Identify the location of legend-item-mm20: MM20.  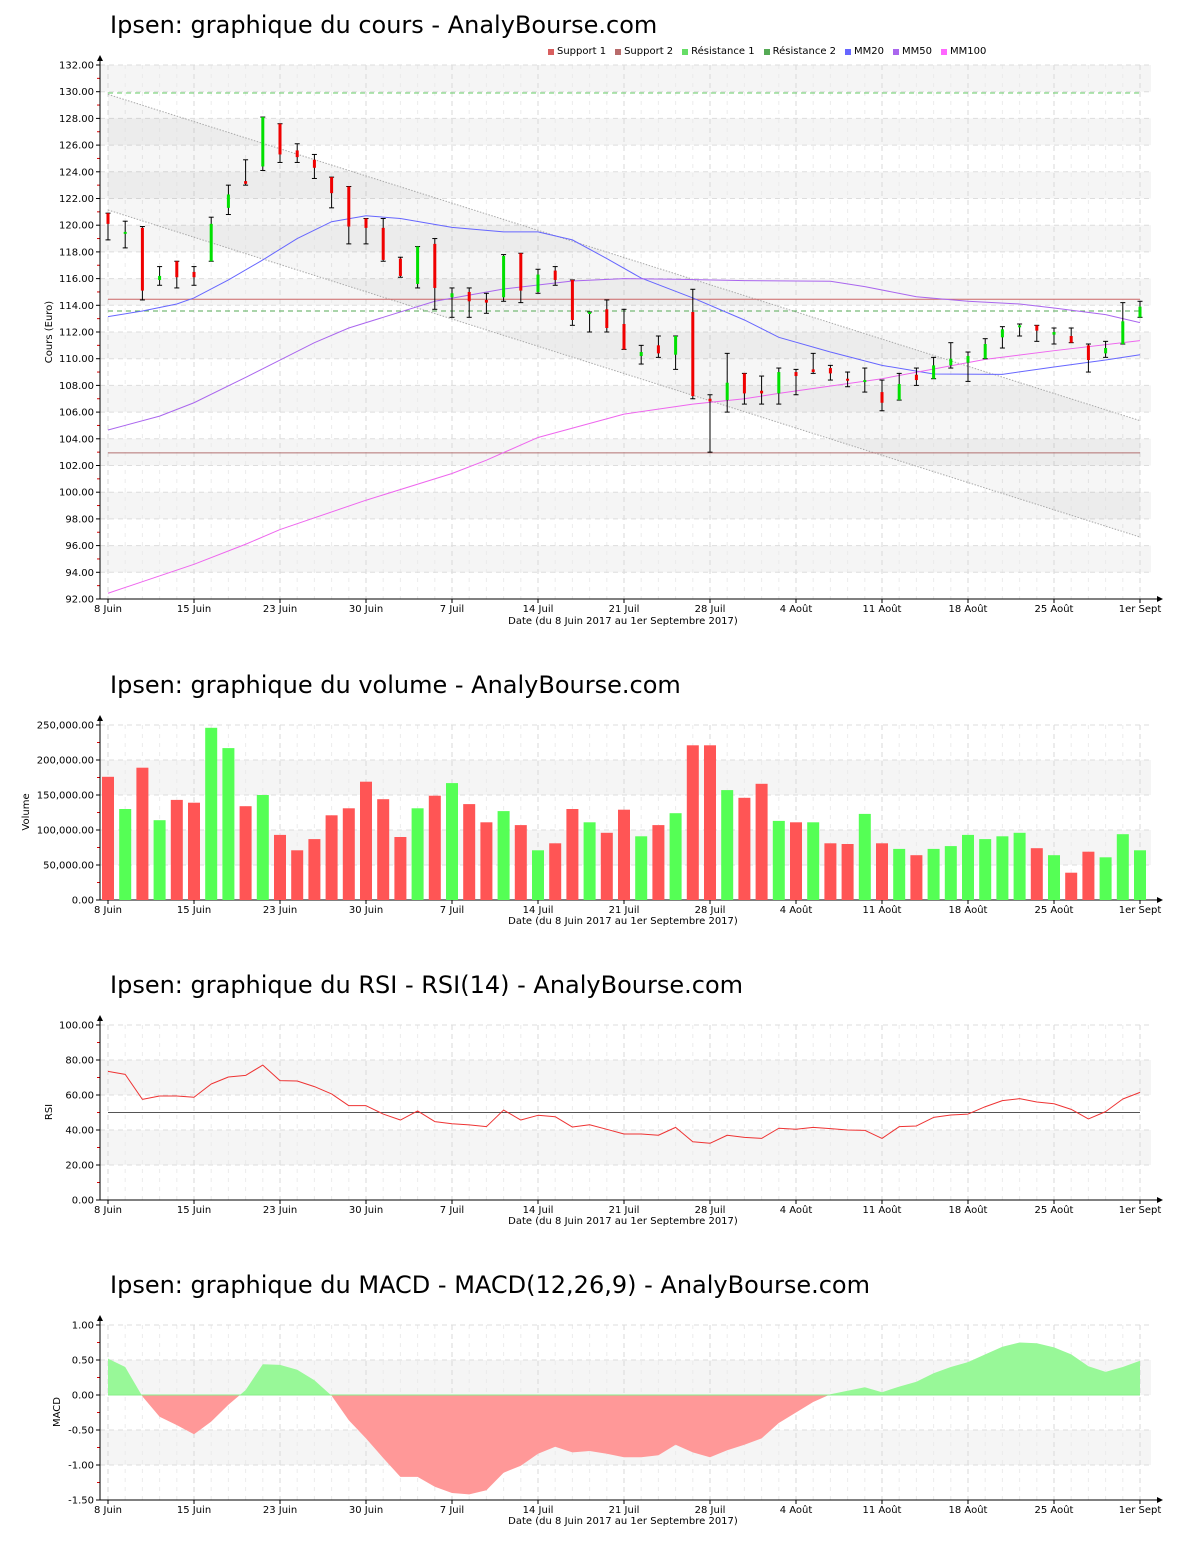
(864, 52).